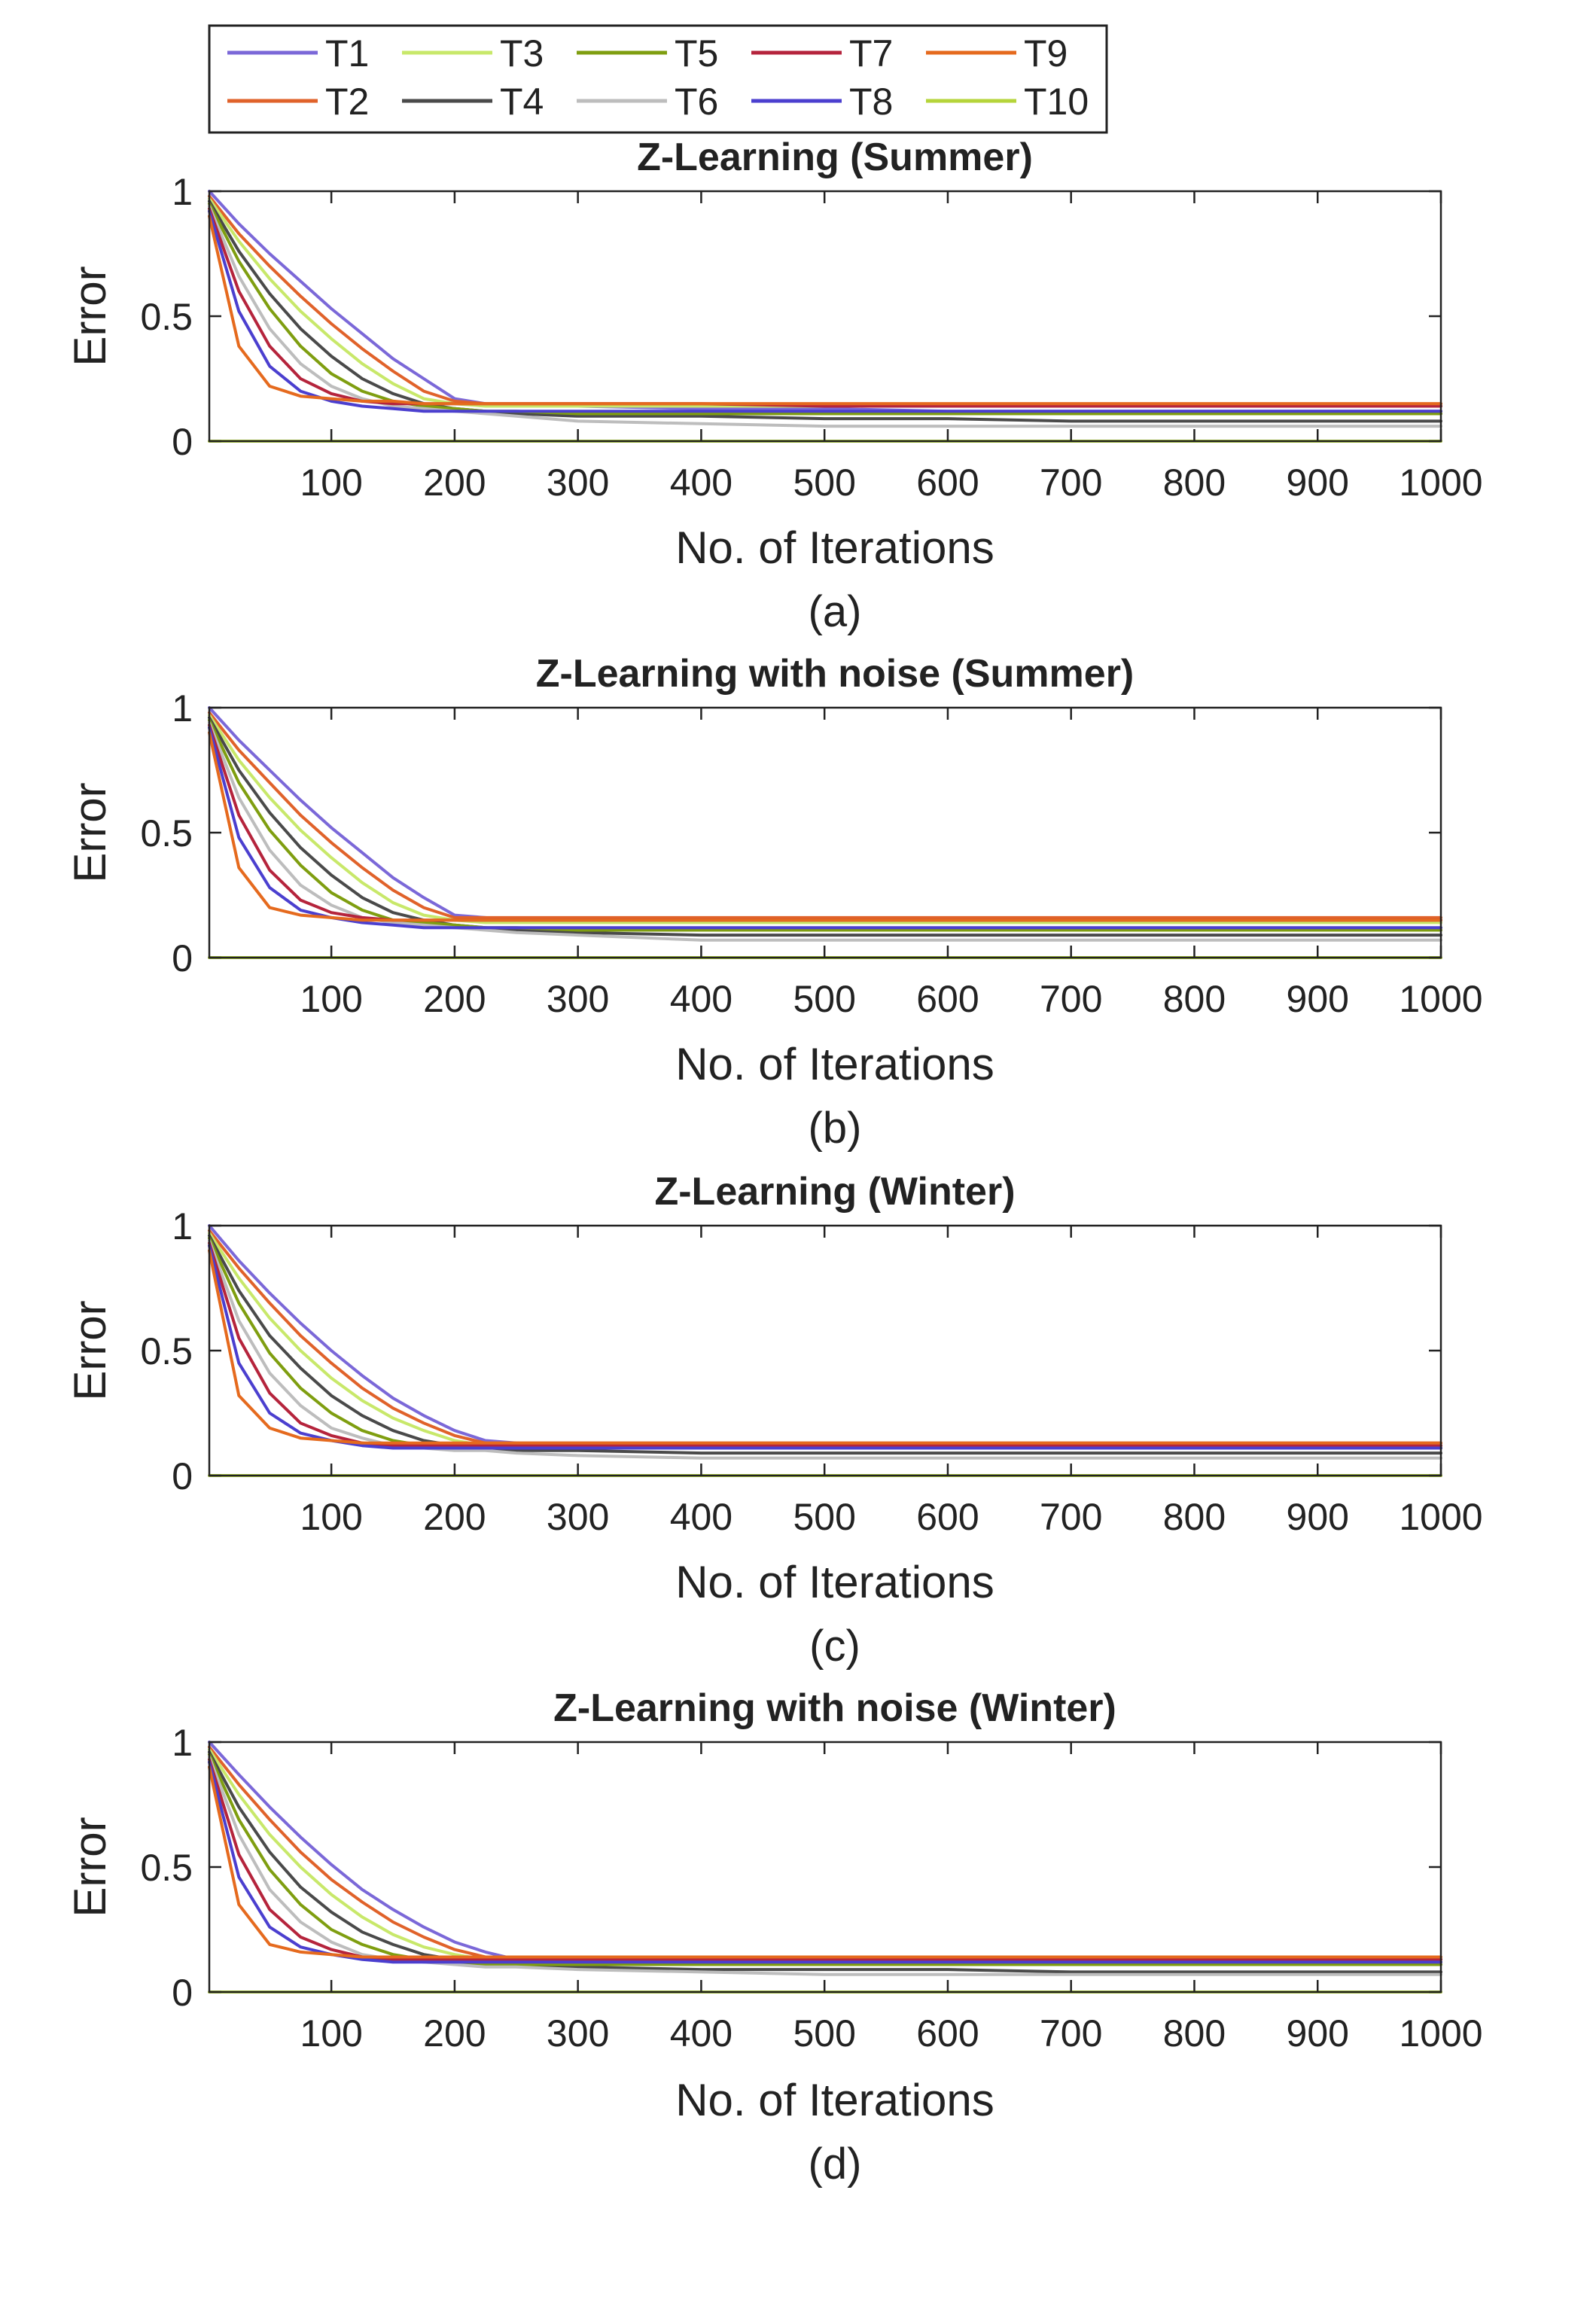 The image size is (1596, 2321). I want to click on panel-sublabel: (d), so click(836, 2164).